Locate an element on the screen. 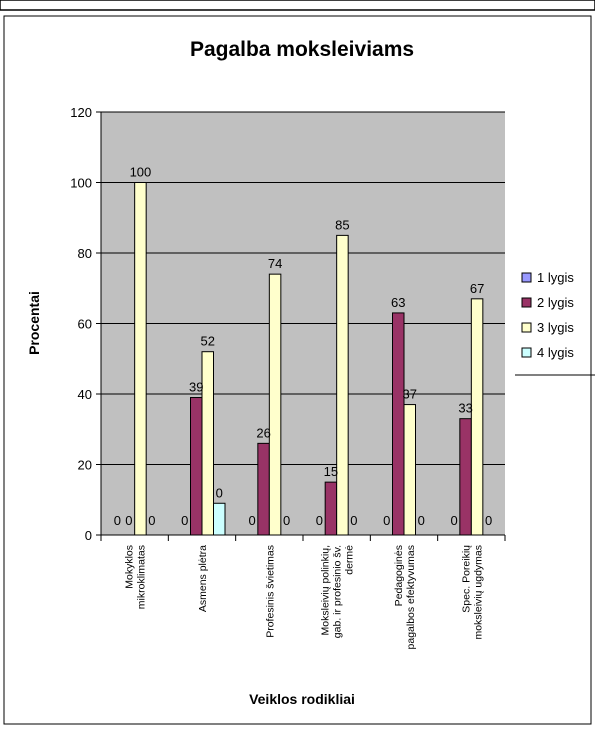 The height and width of the screenshot is (732, 595). data-label-2-lygis-1: 39 is located at coordinates (196, 387).